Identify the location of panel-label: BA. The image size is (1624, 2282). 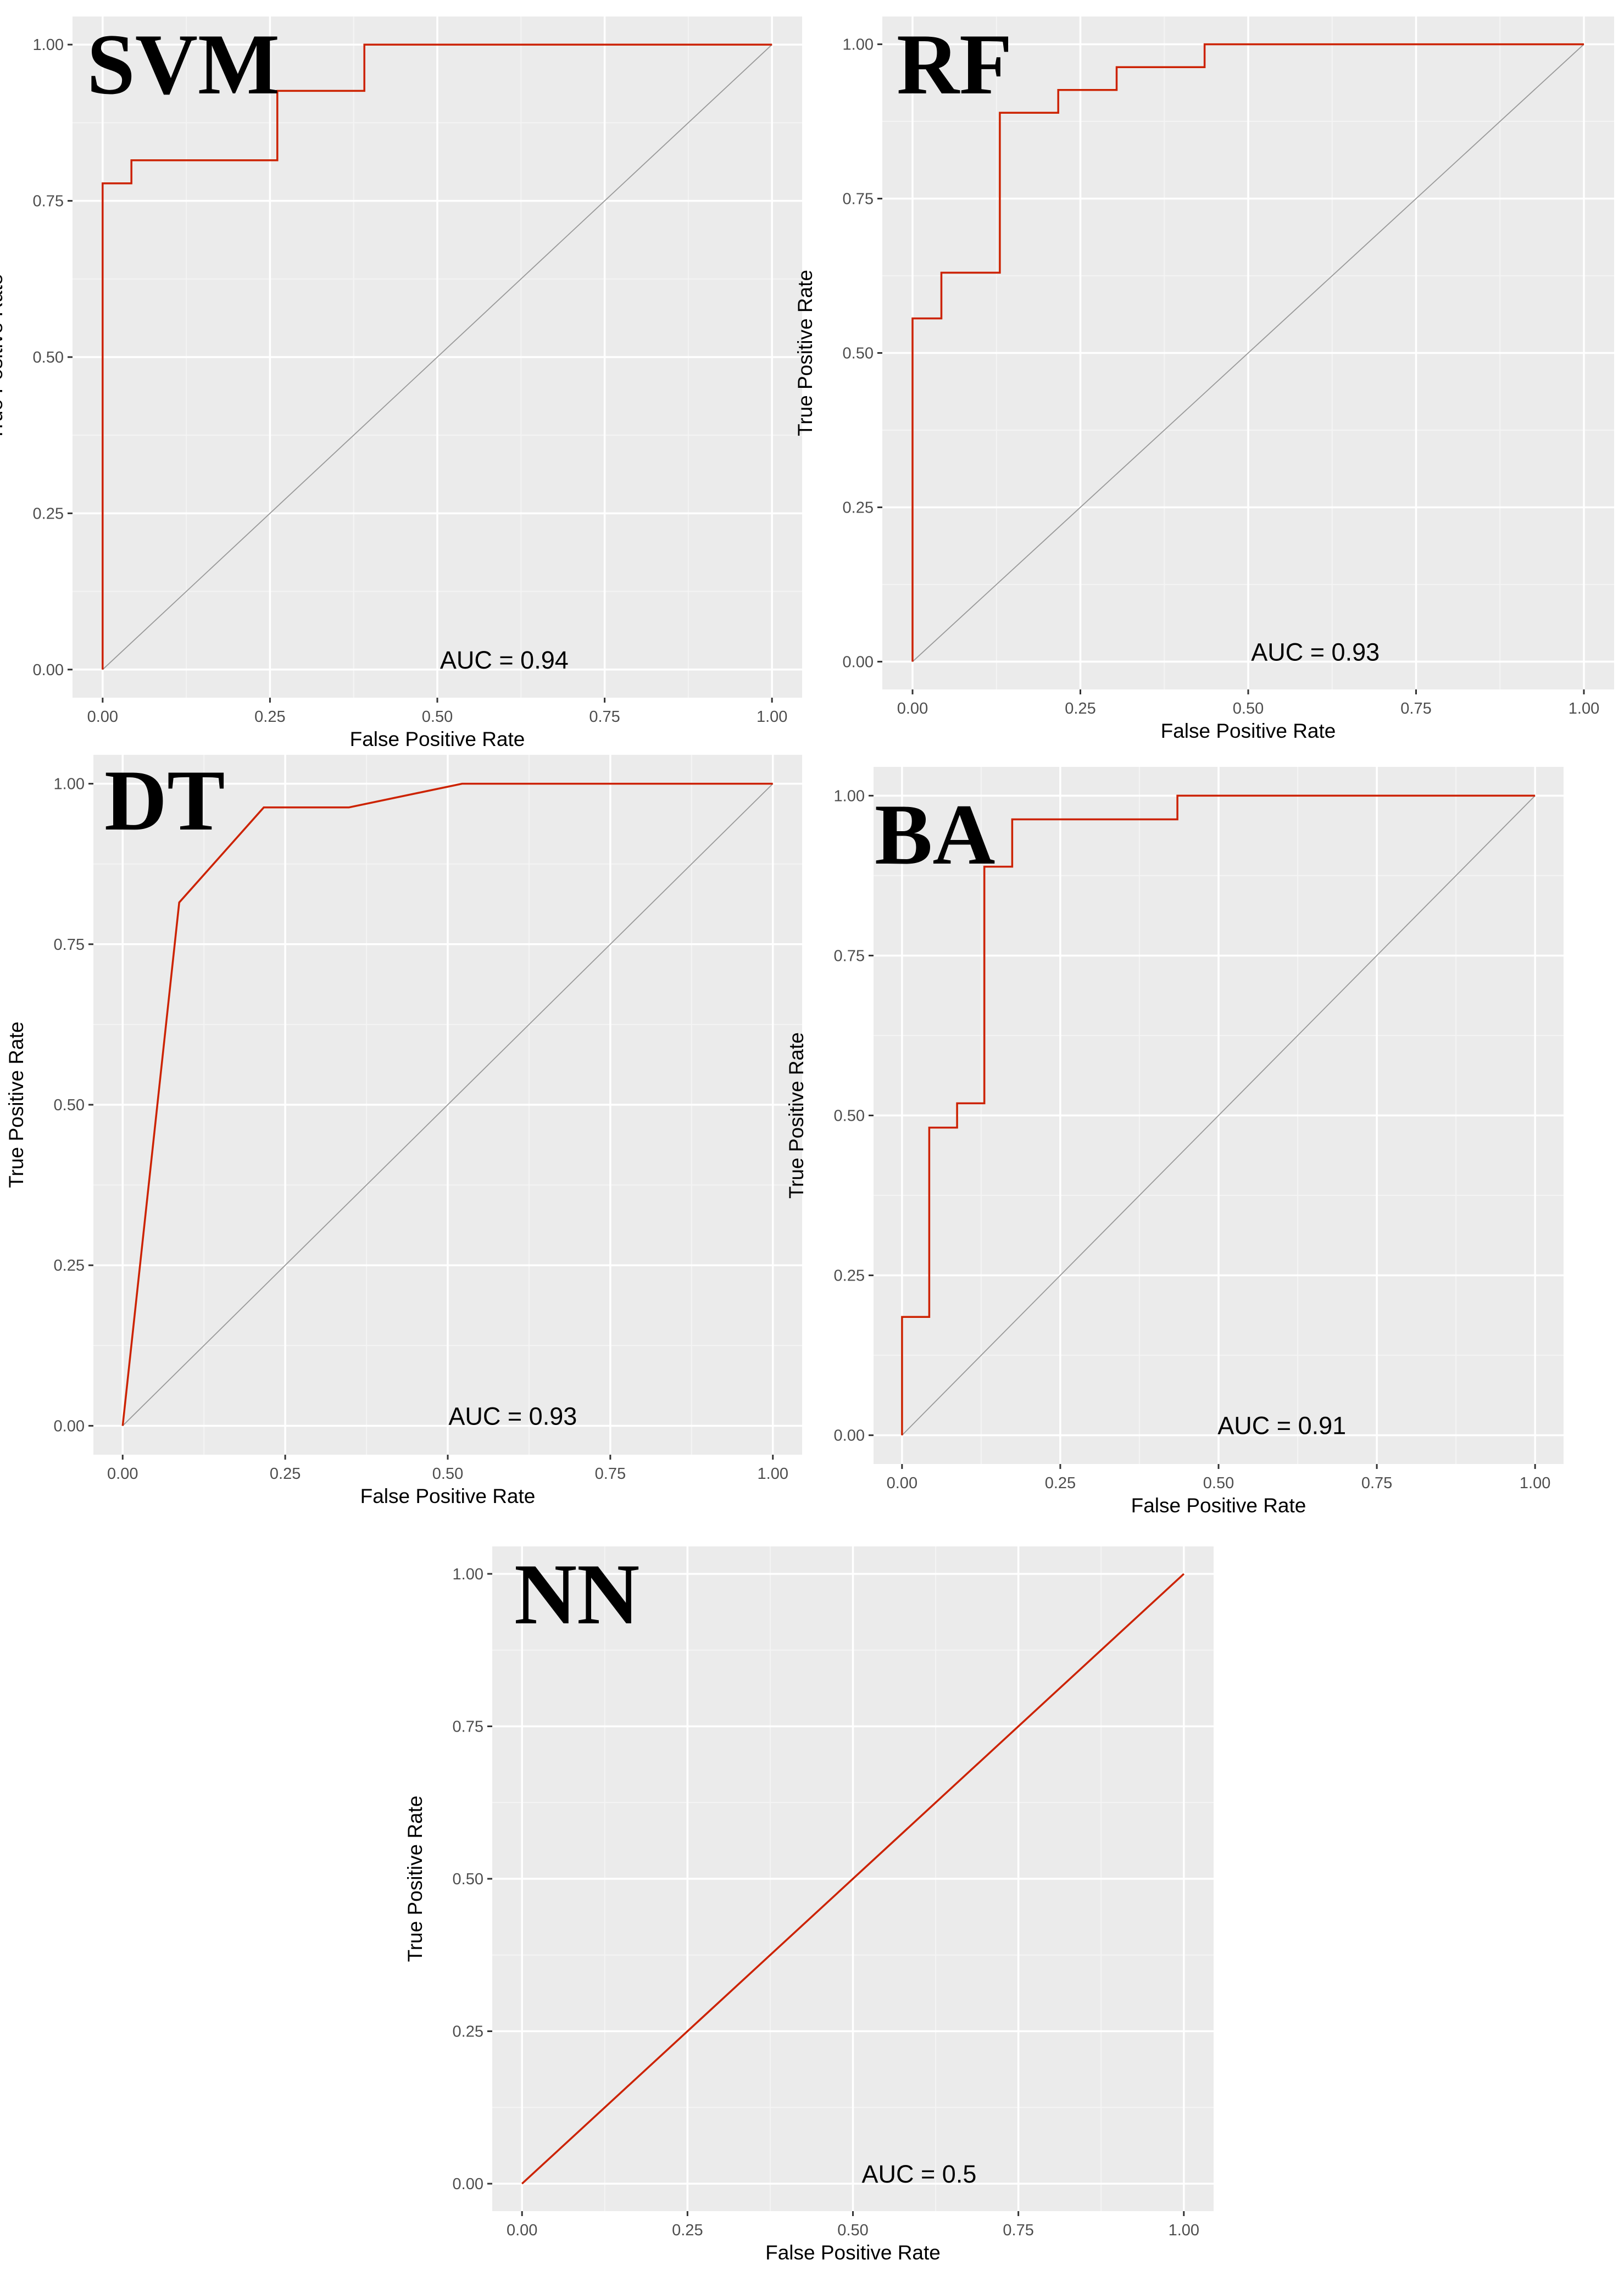
(935, 835).